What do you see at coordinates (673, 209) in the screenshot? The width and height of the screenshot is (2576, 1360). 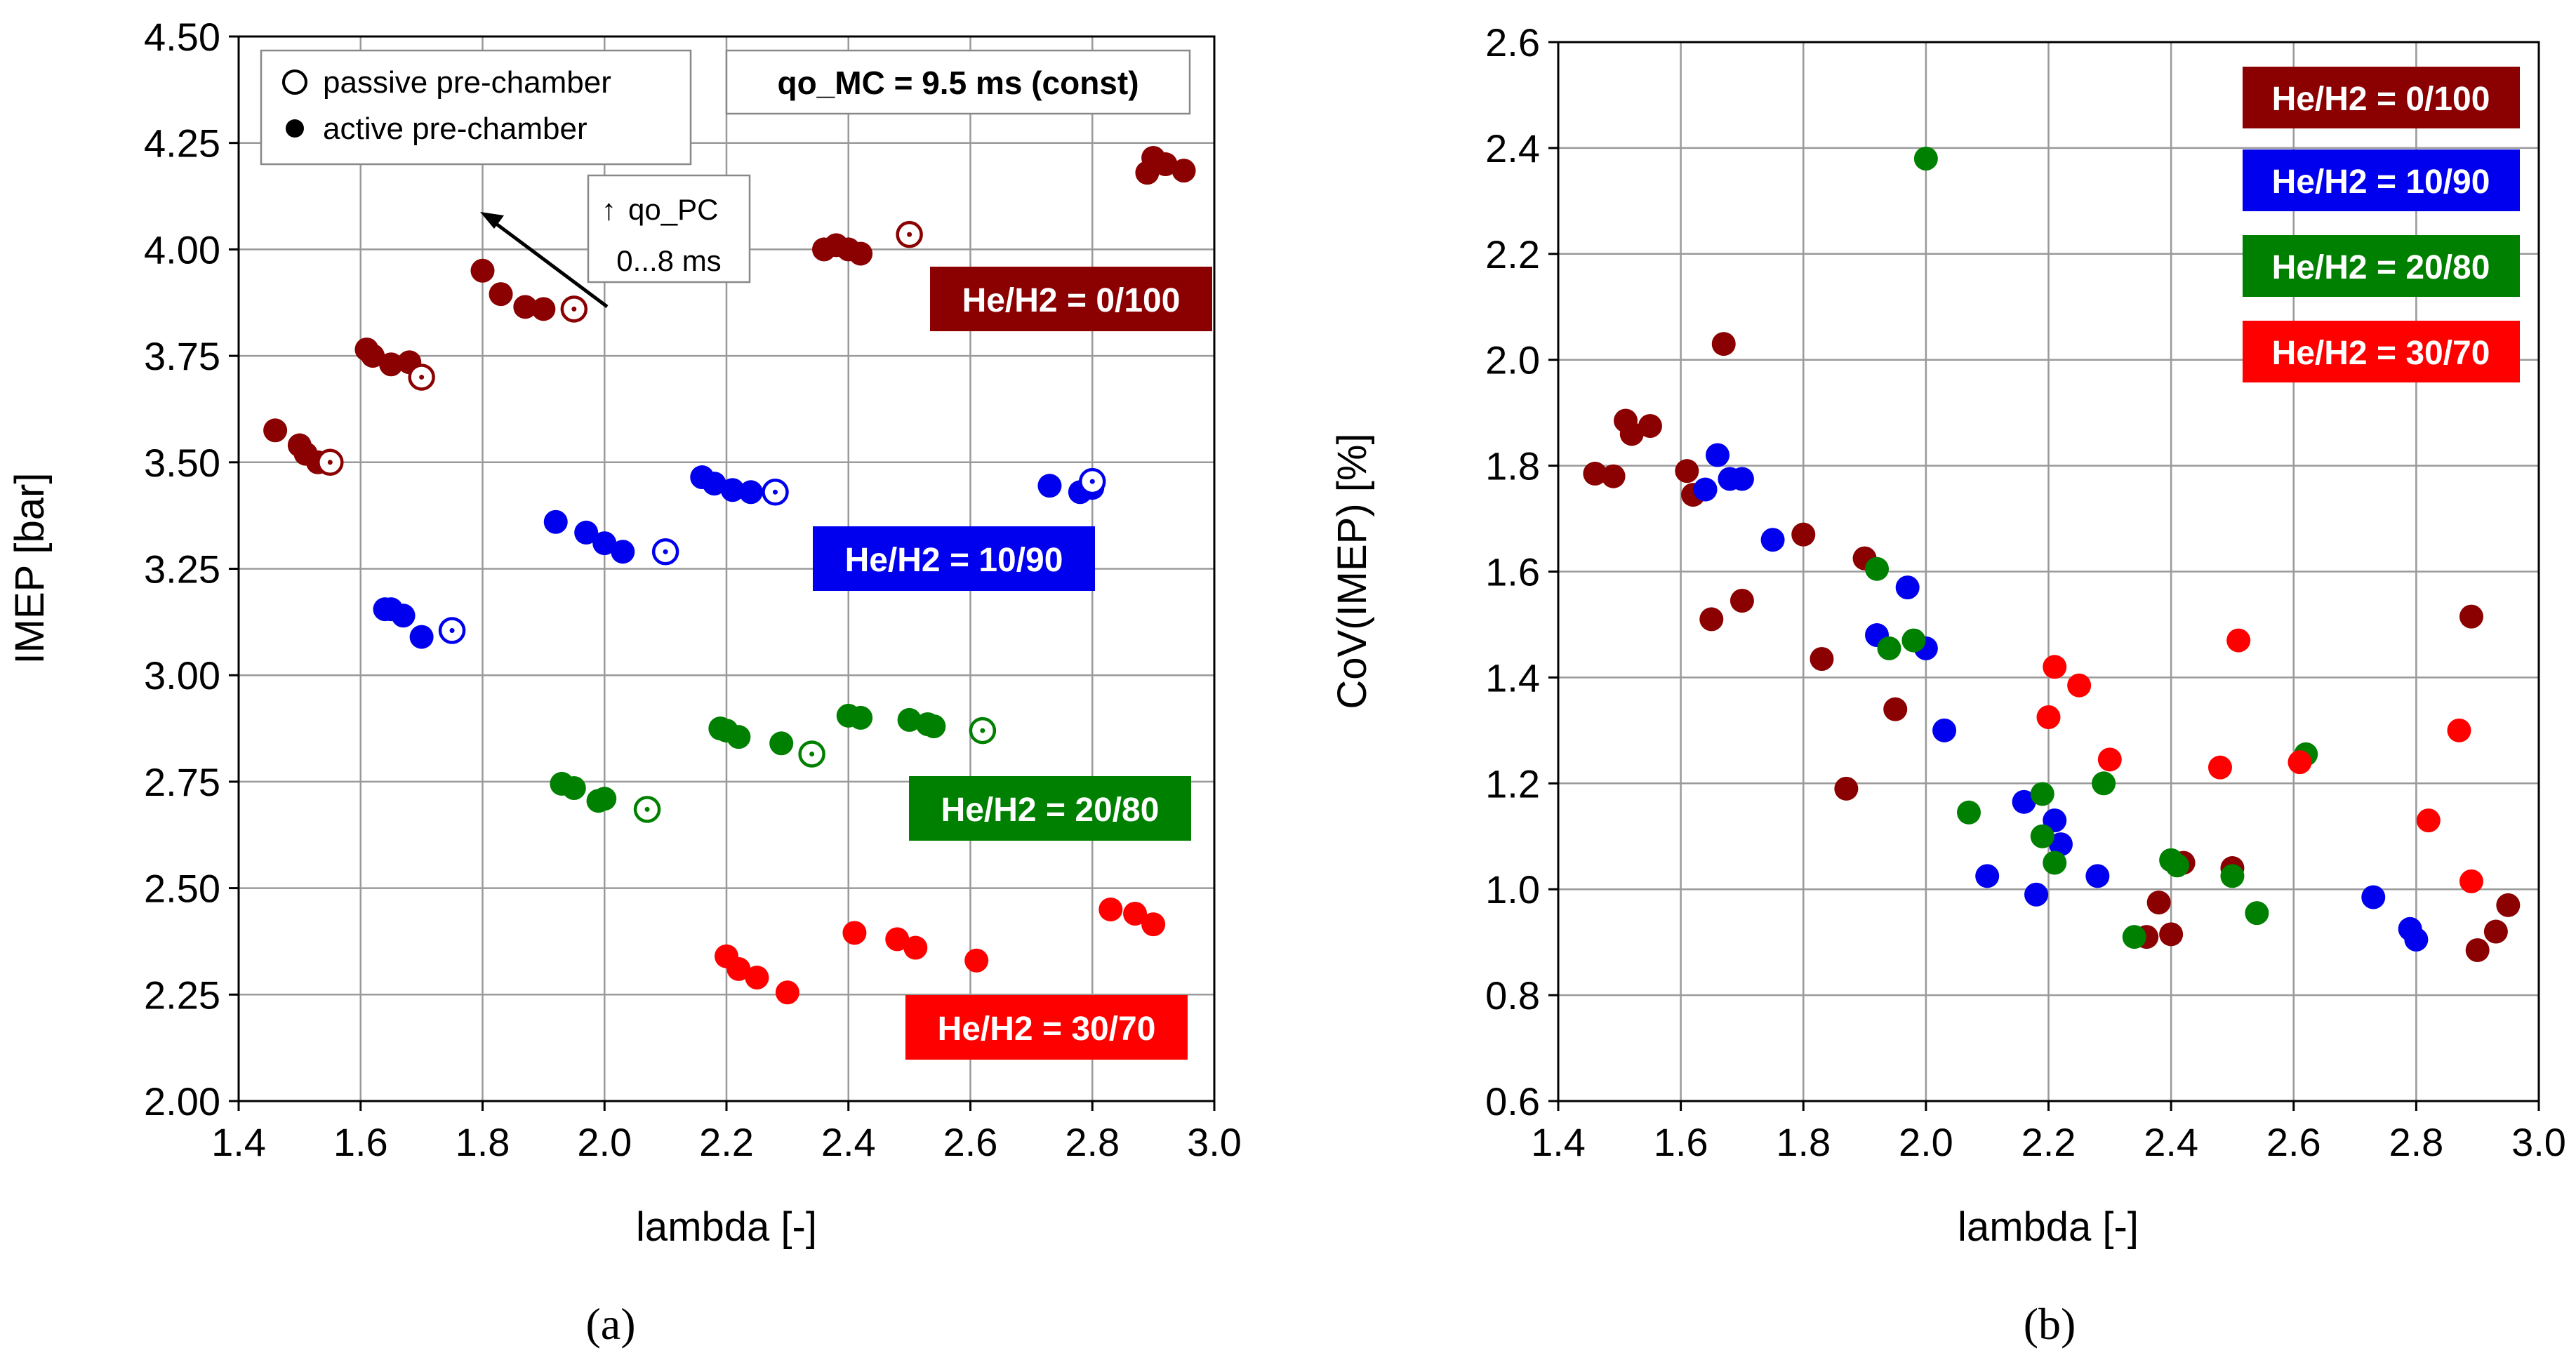 I see `qo-pc-label: qo_PC` at bounding box center [673, 209].